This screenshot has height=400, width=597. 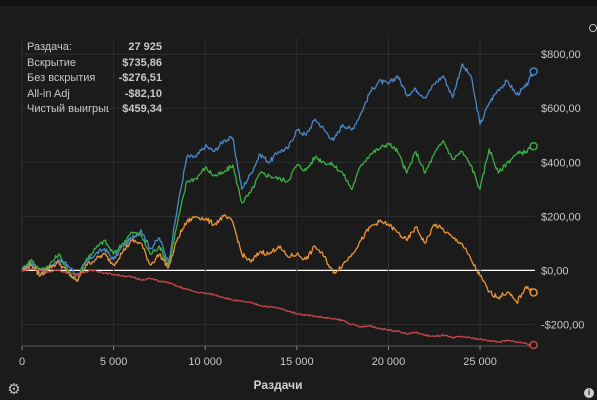 What do you see at coordinates (49, 47) in the screenshot?
I see `stat-label: Раздача:` at bounding box center [49, 47].